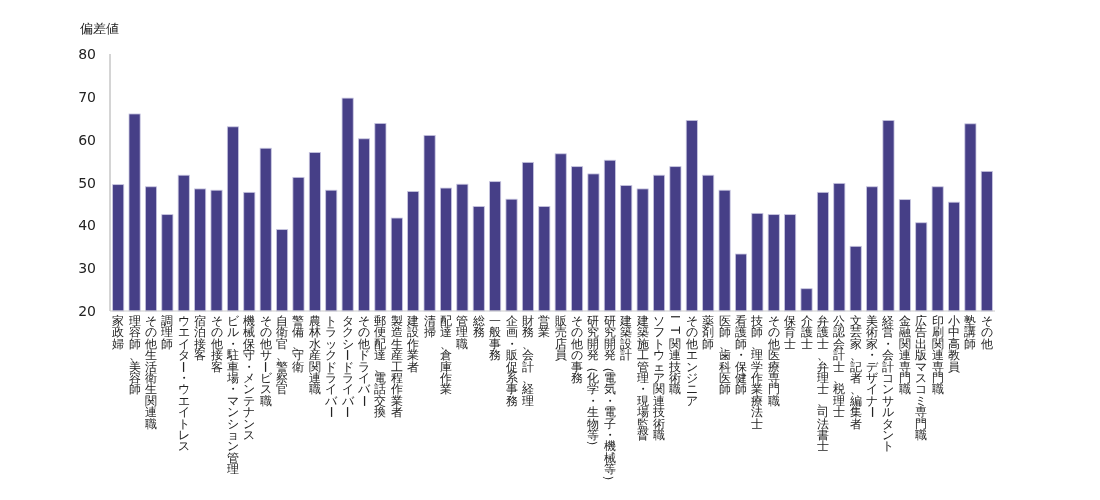  What do you see at coordinates (839, 367) in the screenshot?
I see `x-tick-label: 公認会計士、税理士` at bounding box center [839, 367].